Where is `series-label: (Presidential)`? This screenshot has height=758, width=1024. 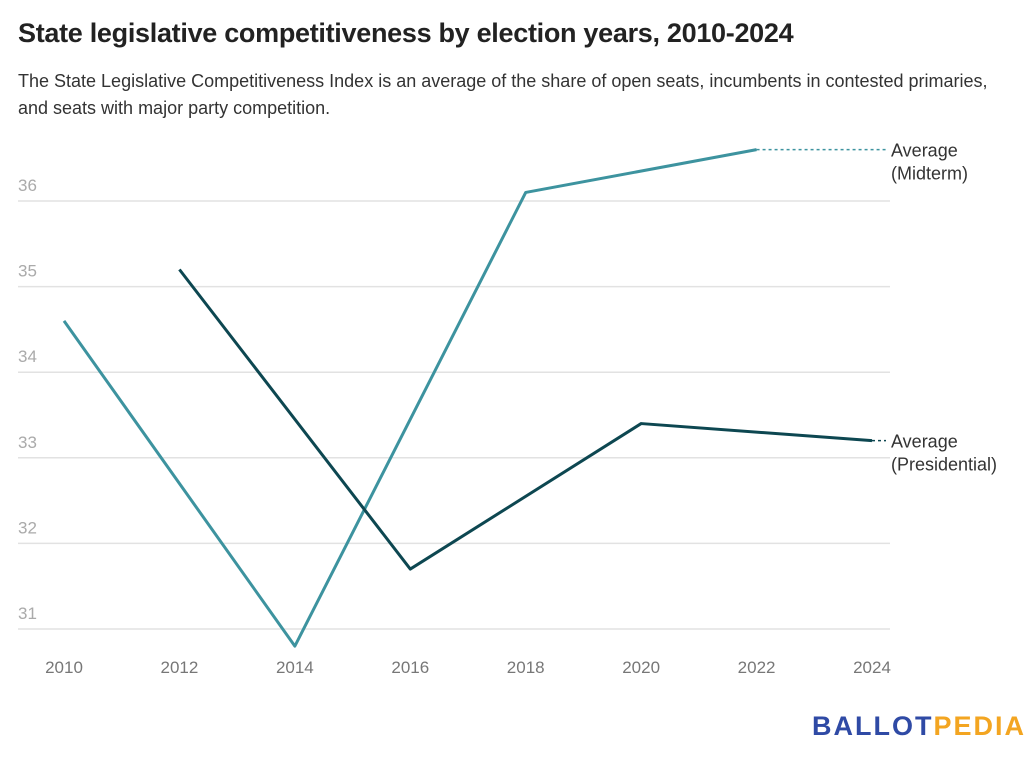
series-label: (Presidential) is located at coordinates (944, 465).